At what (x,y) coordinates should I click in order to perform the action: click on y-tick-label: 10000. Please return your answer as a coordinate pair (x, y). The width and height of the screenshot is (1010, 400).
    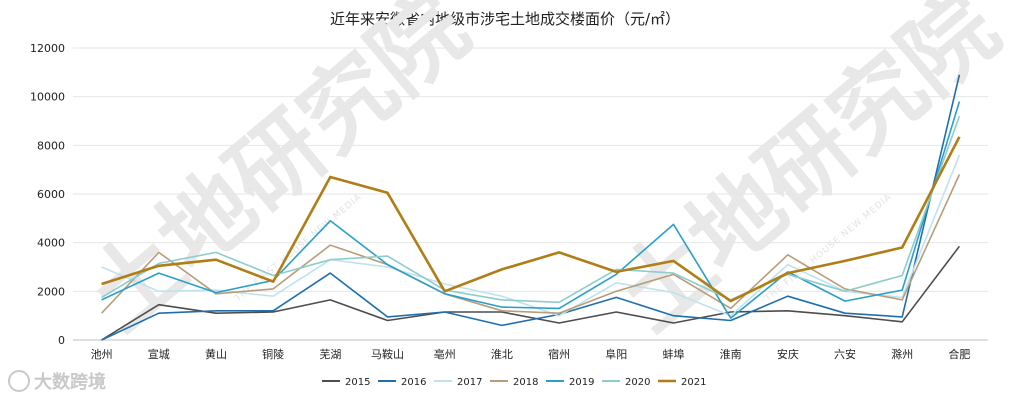
    Looking at the image, I should click on (47, 97).